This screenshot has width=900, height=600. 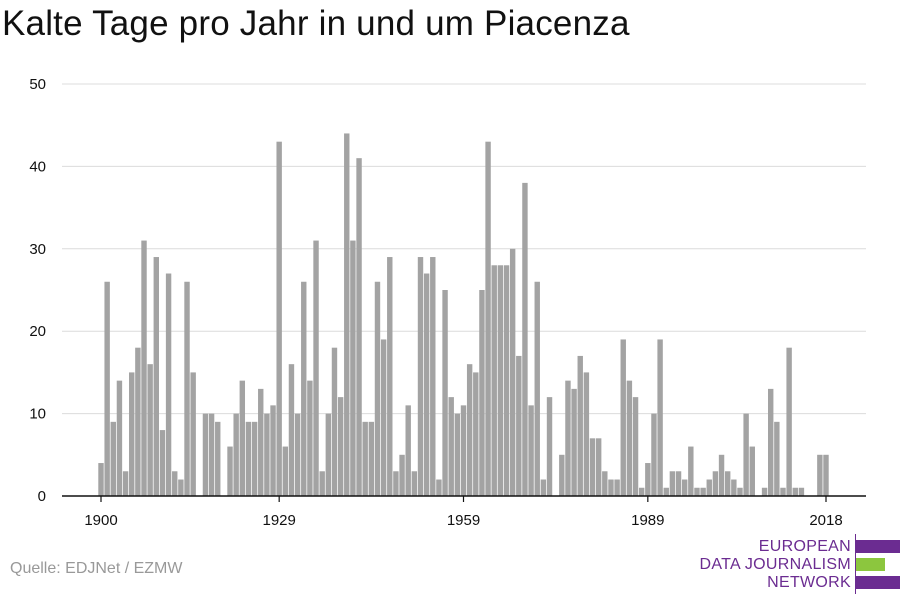 What do you see at coordinates (463, 520) in the screenshot?
I see `x-tick-label: 1959` at bounding box center [463, 520].